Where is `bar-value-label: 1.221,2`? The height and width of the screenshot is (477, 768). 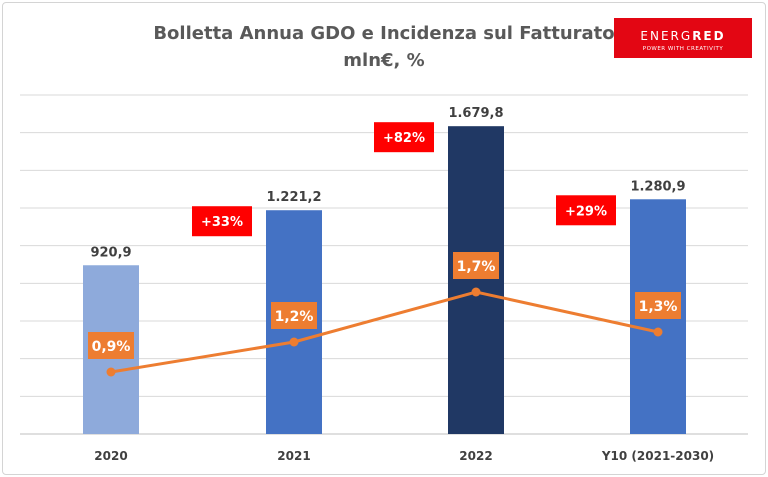 bar-value-label: 1.221,2 is located at coordinates (293, 197).